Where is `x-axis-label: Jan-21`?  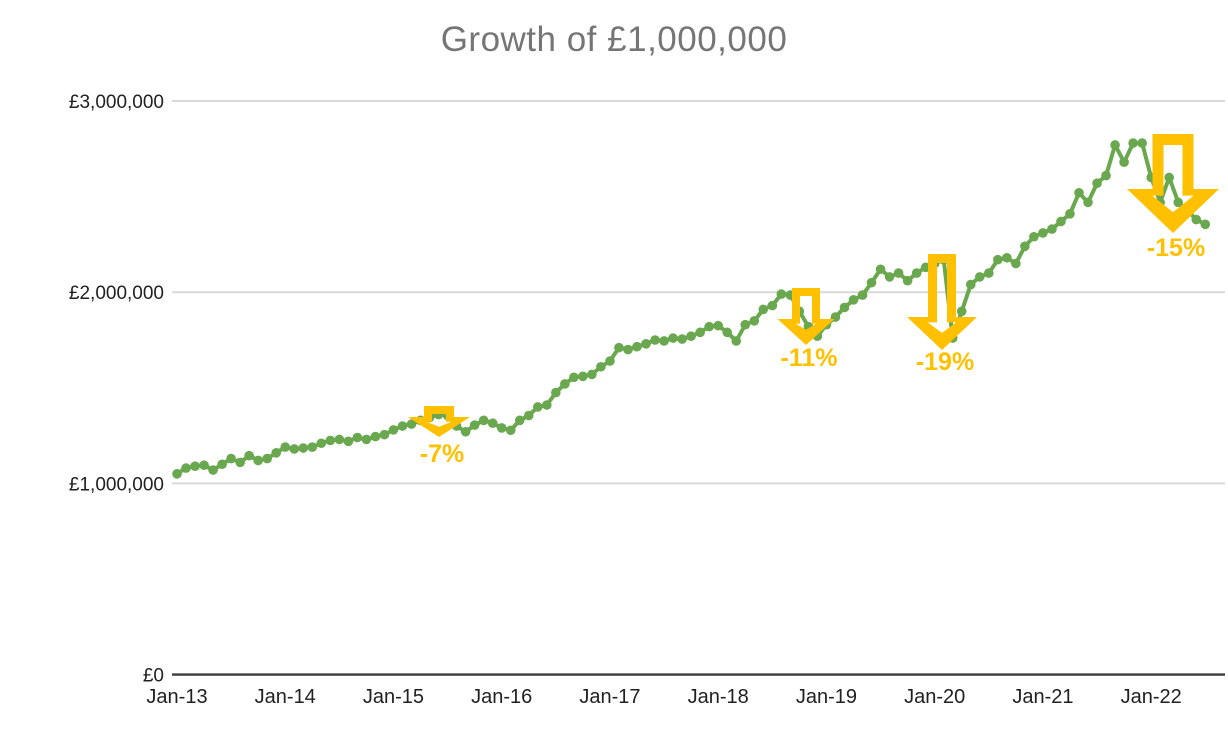 x-axis-label: Jan-21 is located at coordinates (1042, 697).